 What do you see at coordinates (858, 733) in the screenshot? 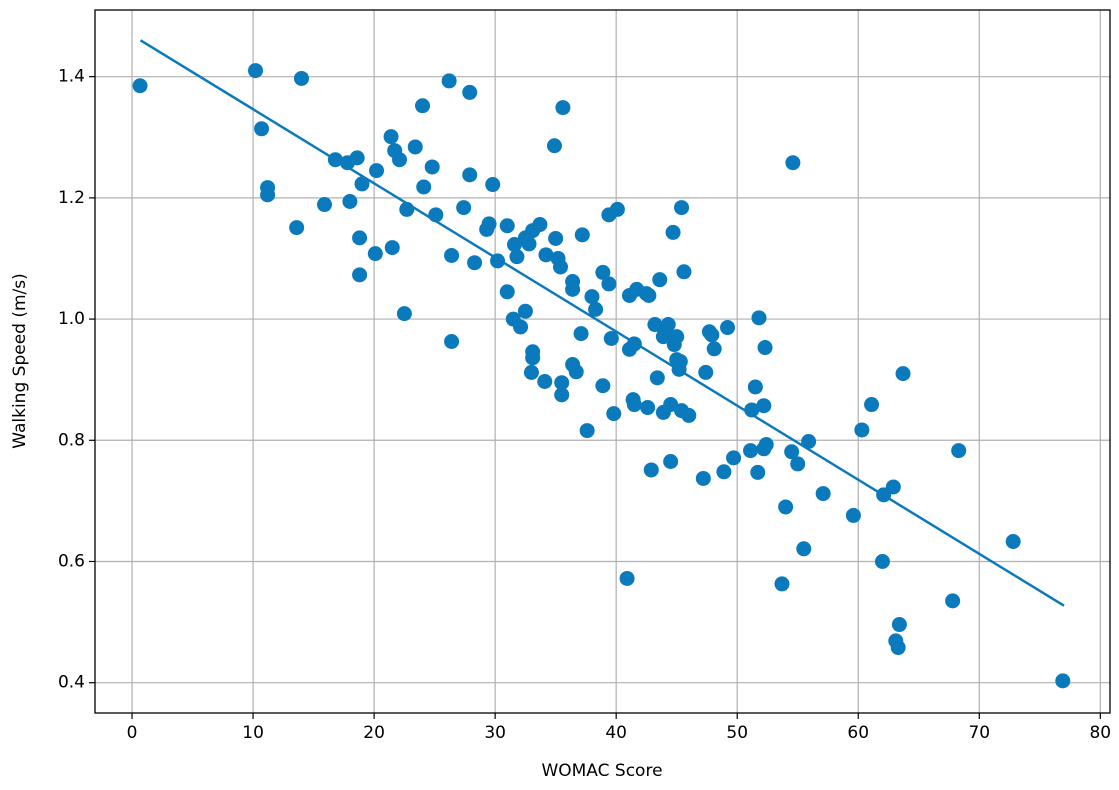
I see `x-tick-label: 60` at bounding box center [858, 733].